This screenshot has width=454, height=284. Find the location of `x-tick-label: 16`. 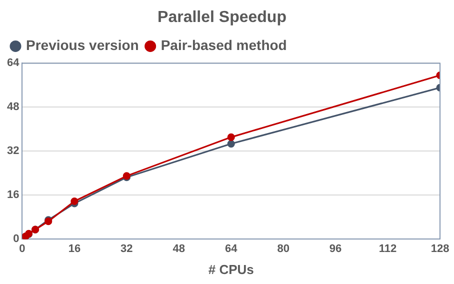

x-tick-label: 16 is located at coordinates (74, 248).